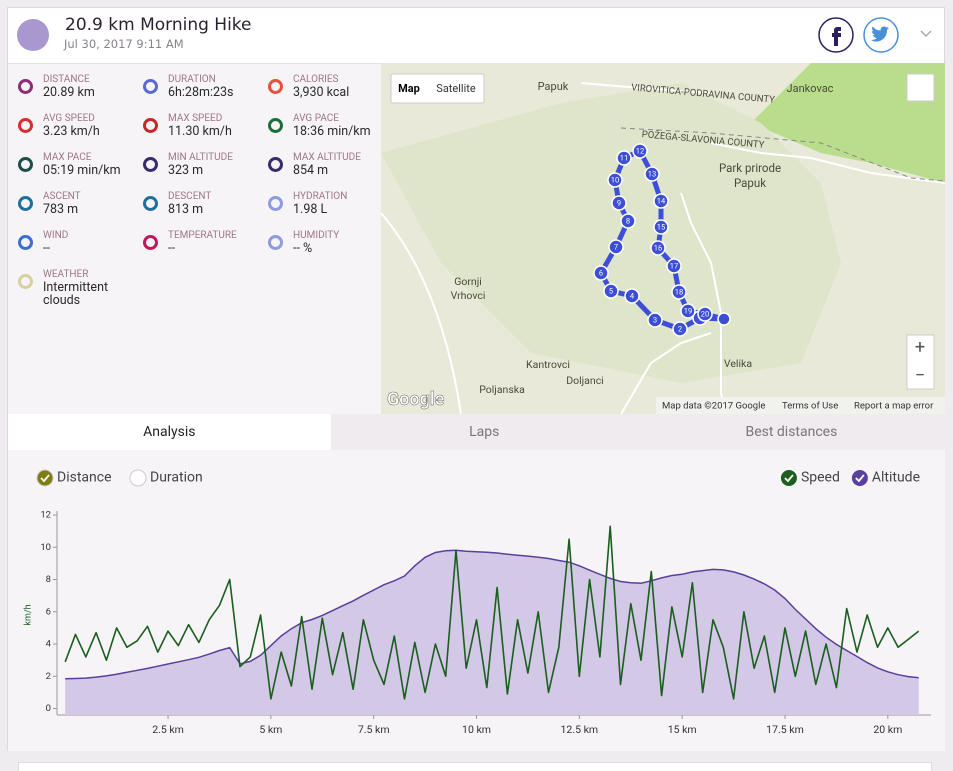 The image size is (953, 771). I want to click on fullscreen-button, so click(920, 87).